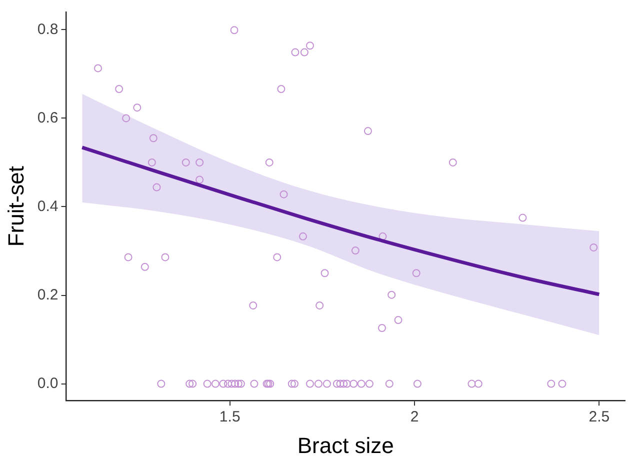 The width and height of the screenshot is (630, 464). Describe the element at coordinates (15, 206) in the screenshot. I see `y-axis-title: Fruit-set` at that location.